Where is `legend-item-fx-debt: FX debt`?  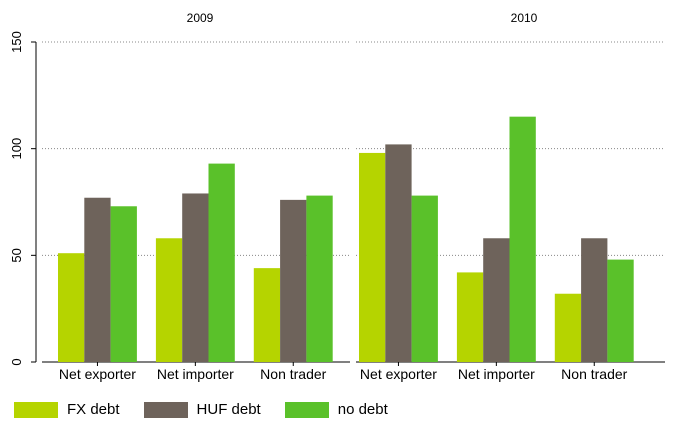 legend-item-fx-debt: FX debt is located at coordinates (67, 409).